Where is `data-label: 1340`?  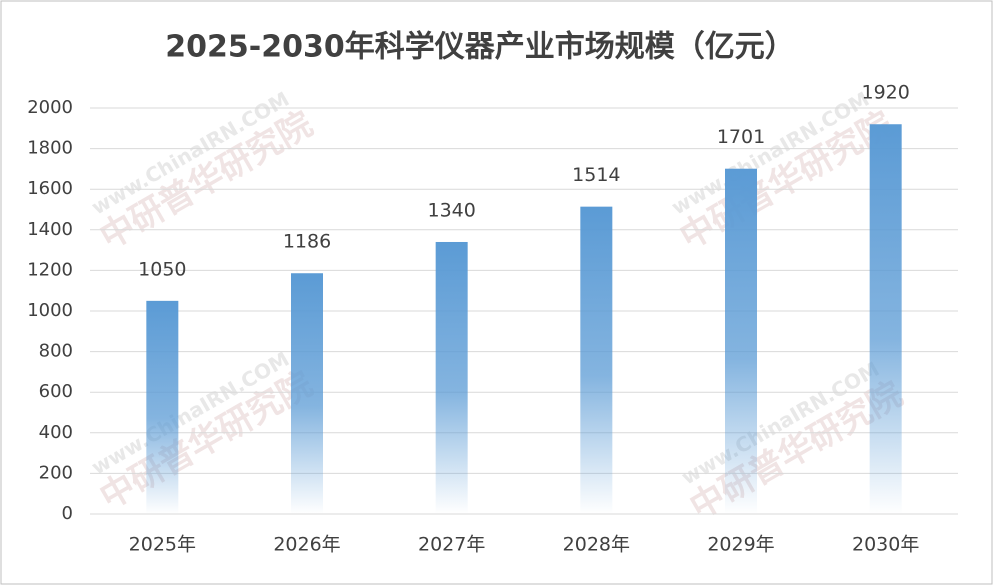
data-label: 1340 is located at coordinates (451, 210).